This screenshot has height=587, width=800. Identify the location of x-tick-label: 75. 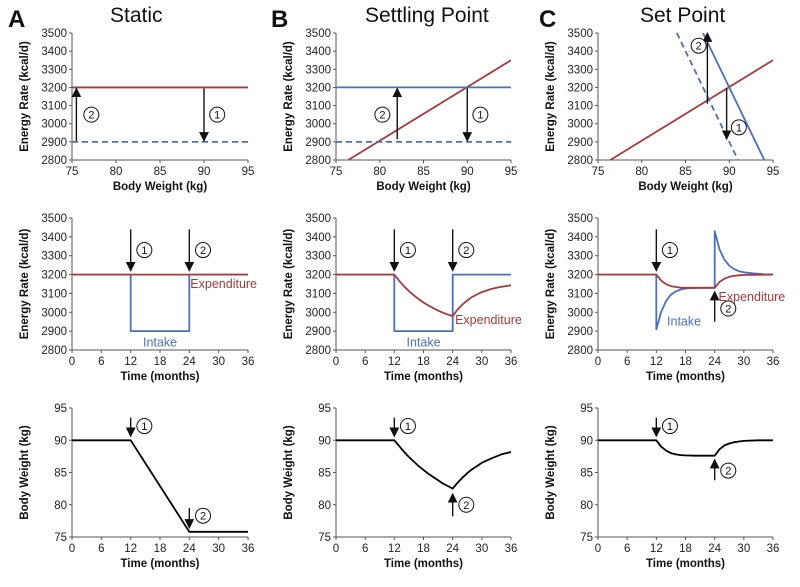
(72, 172).